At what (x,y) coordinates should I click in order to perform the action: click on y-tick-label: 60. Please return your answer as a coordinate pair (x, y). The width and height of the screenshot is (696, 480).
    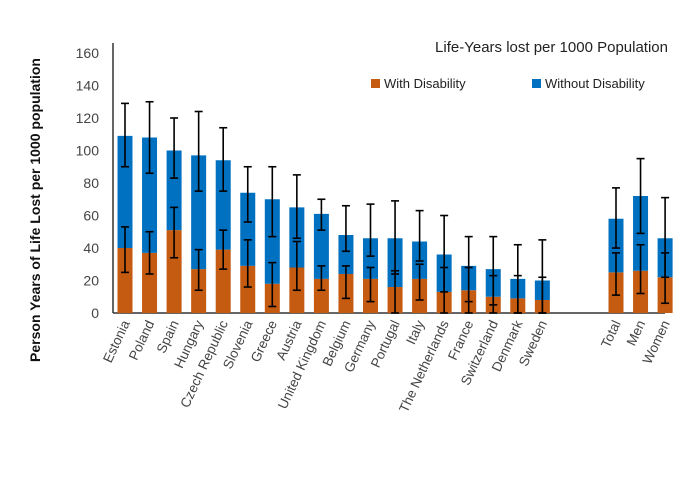
    Looking at the image, I should click on (91, 216).